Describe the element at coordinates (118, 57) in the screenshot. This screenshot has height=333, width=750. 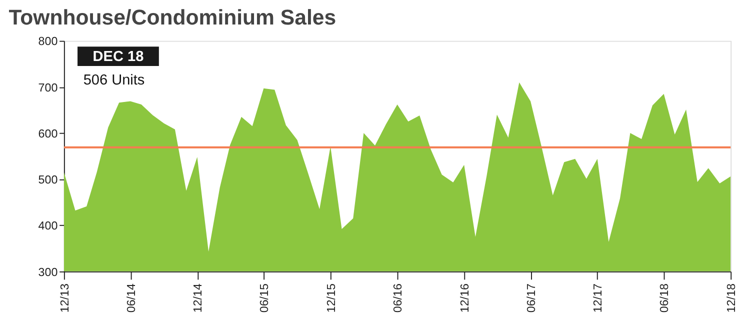
I see `annotation: DEC 18` at that location.